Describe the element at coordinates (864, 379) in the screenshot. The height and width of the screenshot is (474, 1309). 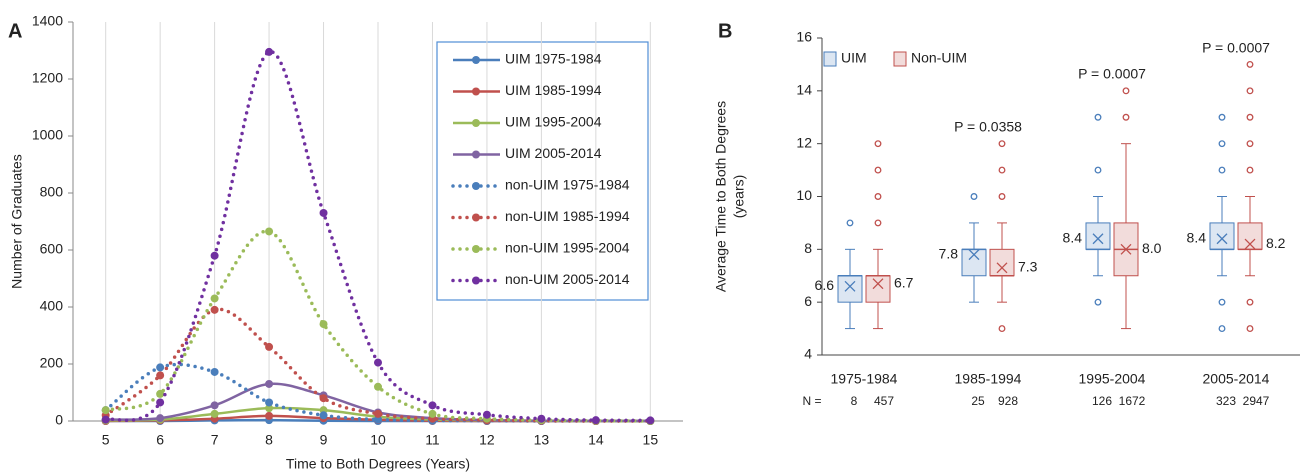
I see `x-tick-label: 1975-1984` at that location.